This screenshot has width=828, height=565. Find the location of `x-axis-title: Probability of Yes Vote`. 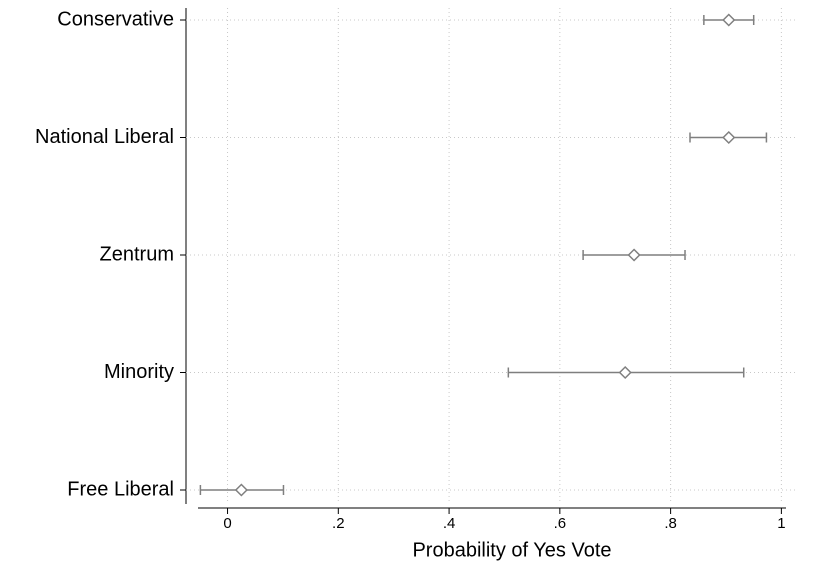

x-axis-title: Probability of Yes Vote is located at coordinates (511, 550).